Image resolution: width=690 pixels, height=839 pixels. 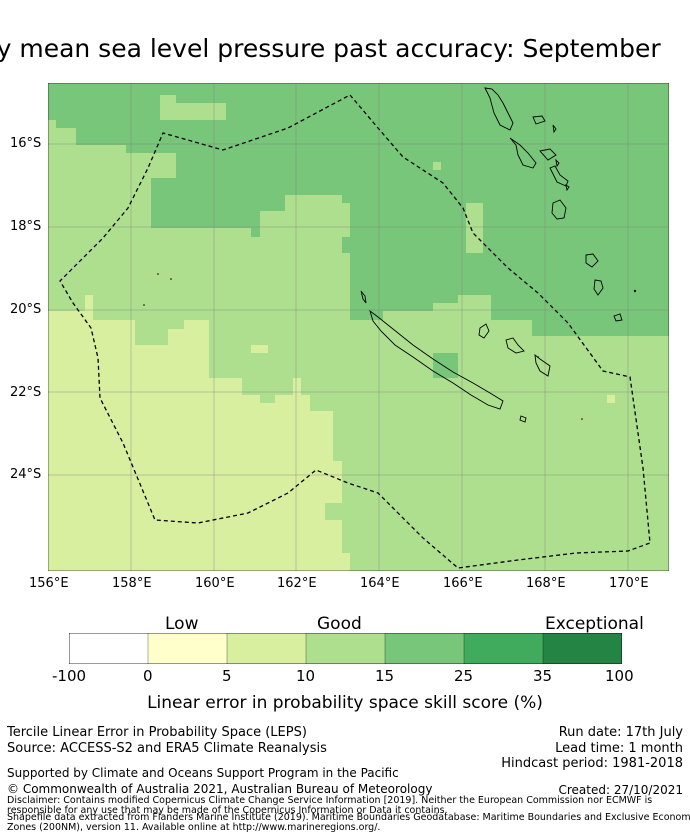 I want to click on lon-label-170e: 170°E, so click(x=629, y=583).